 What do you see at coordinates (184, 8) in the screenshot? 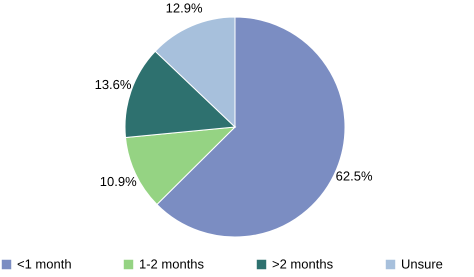
I see `data-label: 12.9%` at bounding box center [184, 8].